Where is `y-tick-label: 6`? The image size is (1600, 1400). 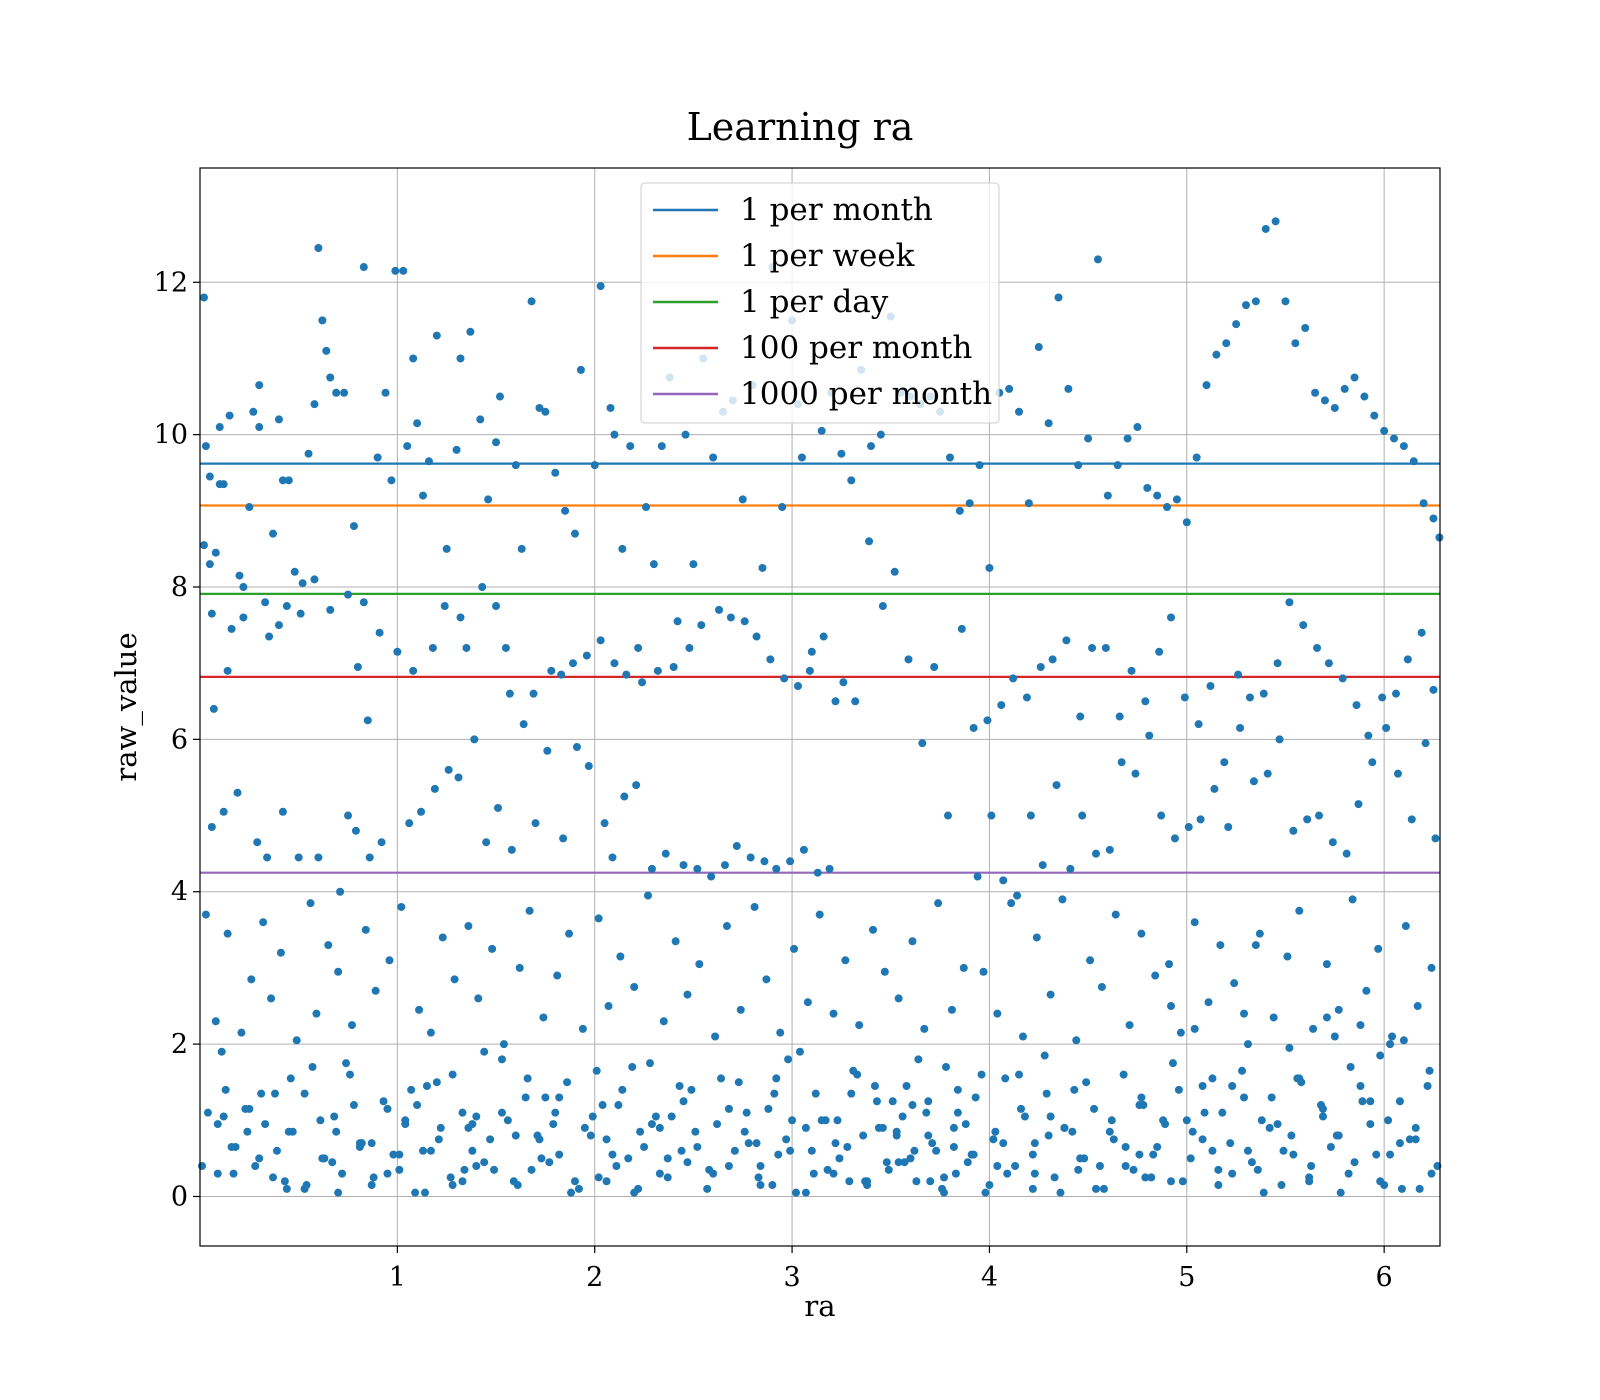 y-tick-label: 6 is located at coordinates (179, 739).